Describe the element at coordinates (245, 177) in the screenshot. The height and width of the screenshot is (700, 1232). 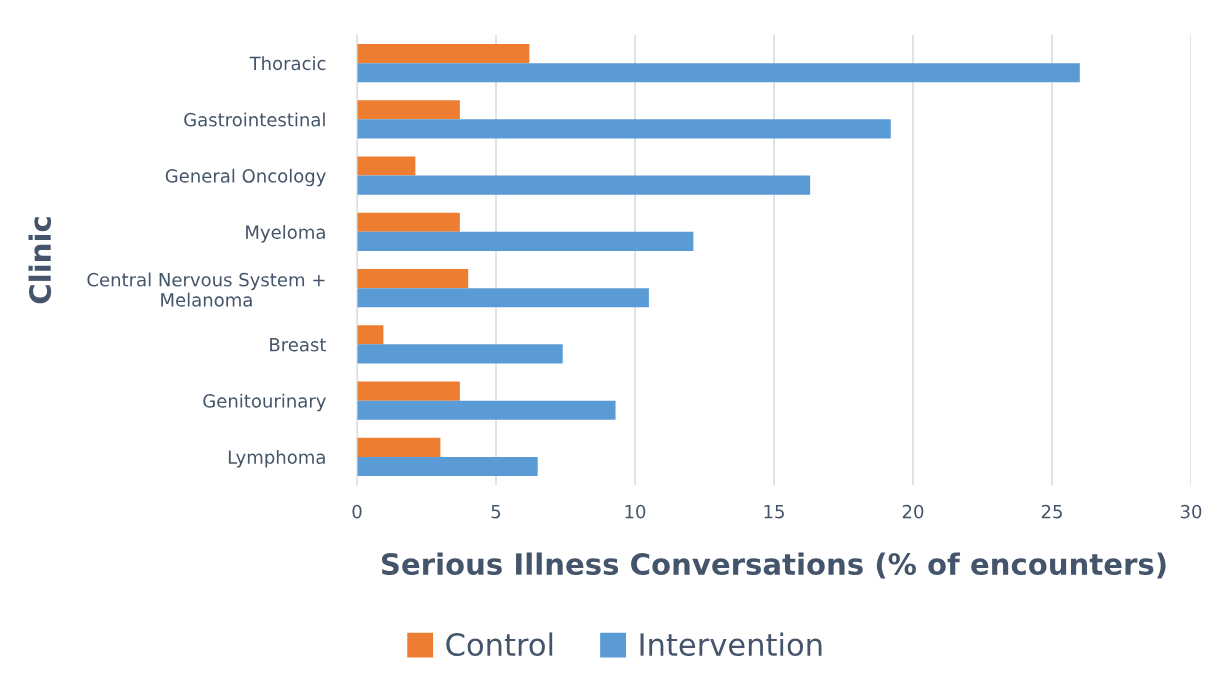
I see `y-tick-label: General Oncology` at that location.